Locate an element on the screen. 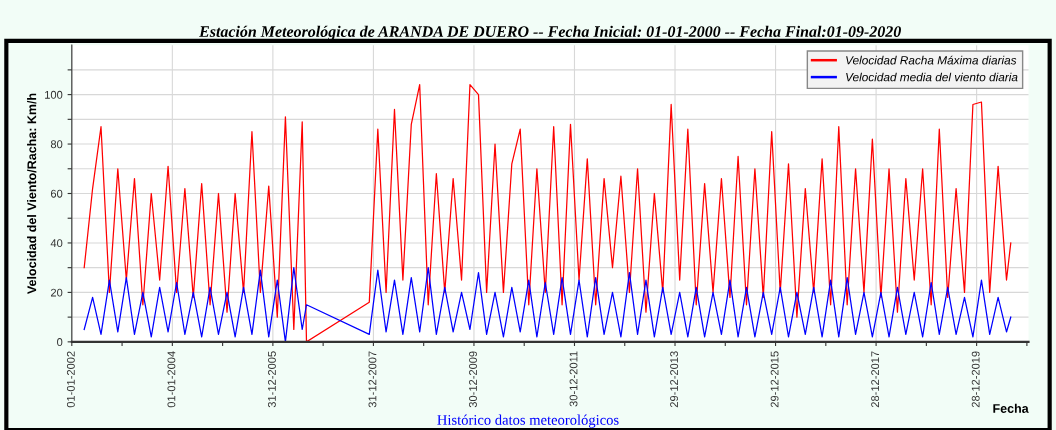  chart-title: Estación Meteorológica de ARANDA DE DUERO -- Fecha Inicial: 01-01-2000 -- Fecha Final:01-09-2020 is located at coordinates (549, 33).